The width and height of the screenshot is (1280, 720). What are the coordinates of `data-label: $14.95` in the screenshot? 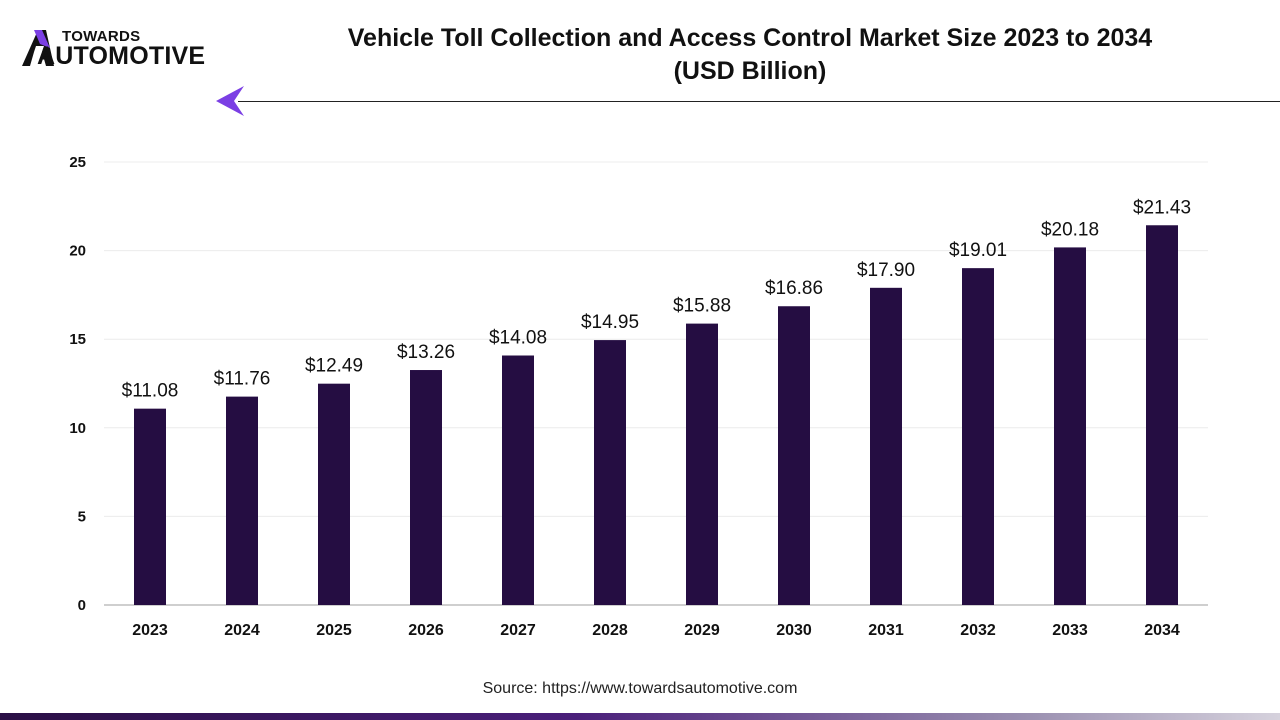 It's located at (610, 322).